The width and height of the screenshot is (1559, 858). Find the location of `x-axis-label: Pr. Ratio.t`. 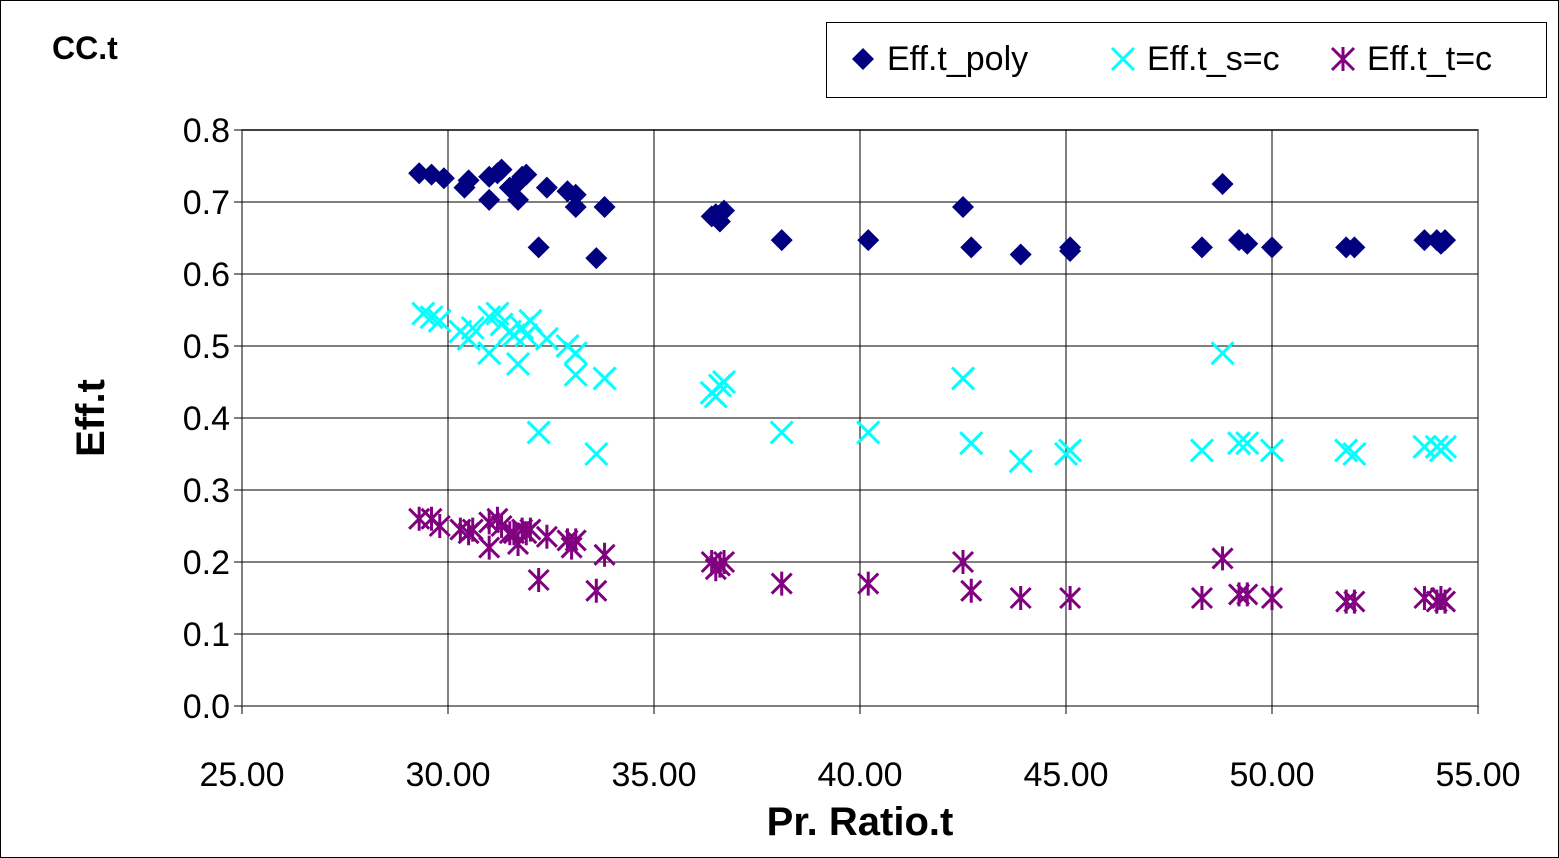

x-axis-label: Pr. Ratio.t is located at coordinates (860, 822).